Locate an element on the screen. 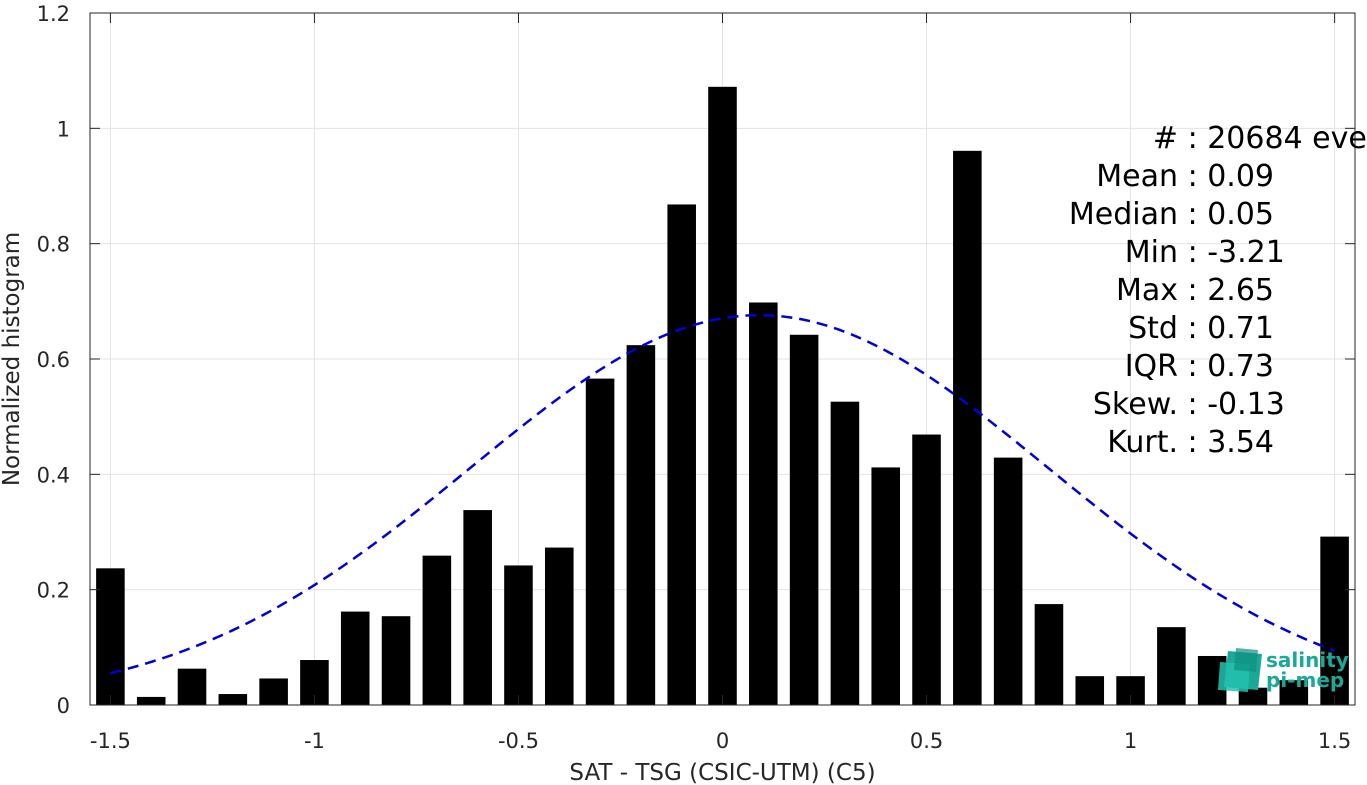 The height and width of the screenshot is (785, 1367). stat-line: # : 20684 events is located at coordinates (1260, 138).